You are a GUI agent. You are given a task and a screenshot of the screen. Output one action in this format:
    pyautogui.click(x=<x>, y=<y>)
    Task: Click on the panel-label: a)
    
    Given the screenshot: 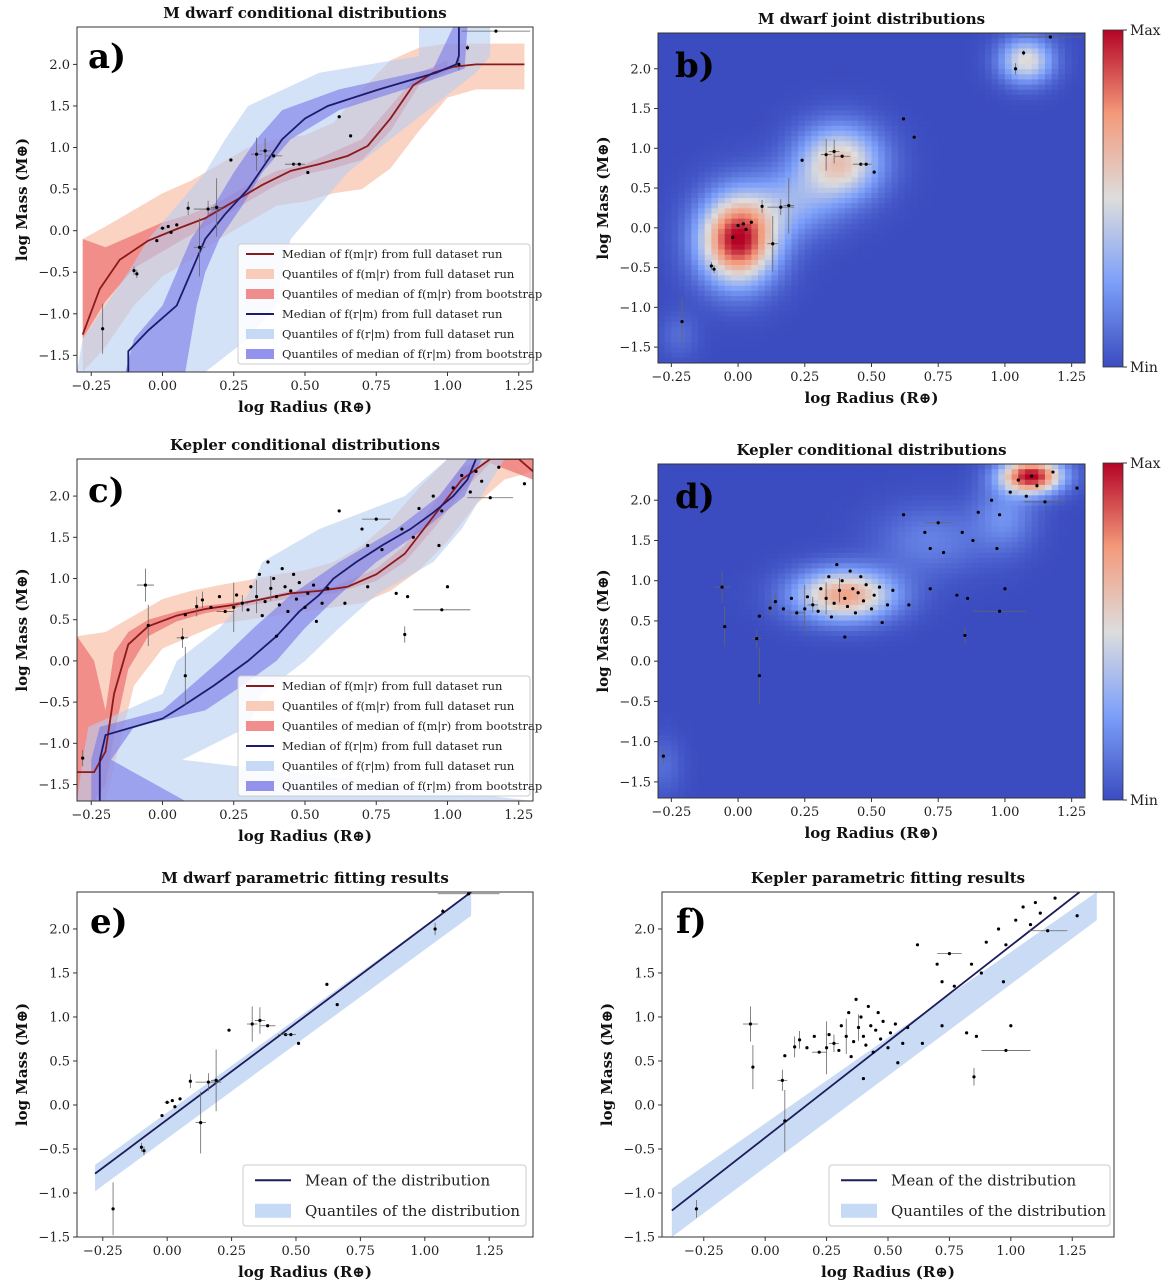 What is the action you would take?
    pyautogui.click(x=107, y=57)
    